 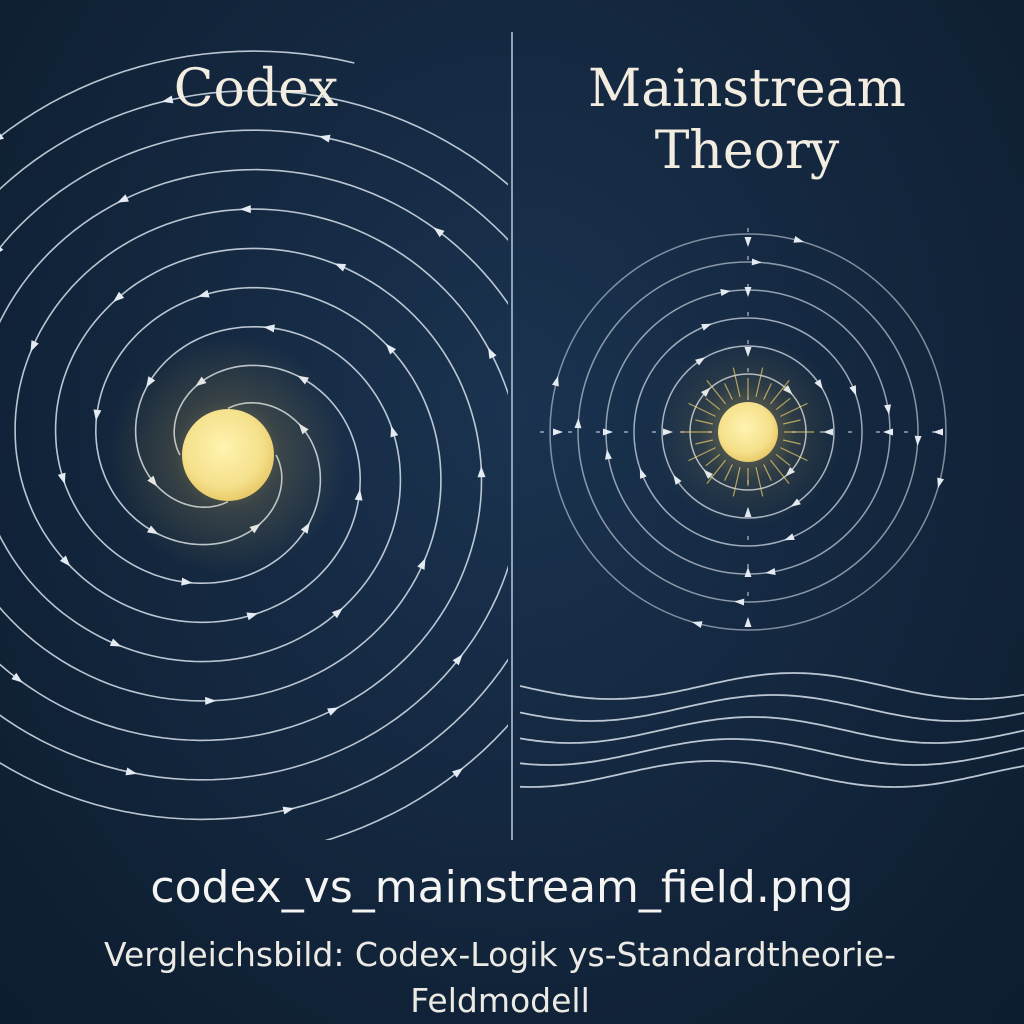 I want to click on star-core-left, so click(x=228, y=455).